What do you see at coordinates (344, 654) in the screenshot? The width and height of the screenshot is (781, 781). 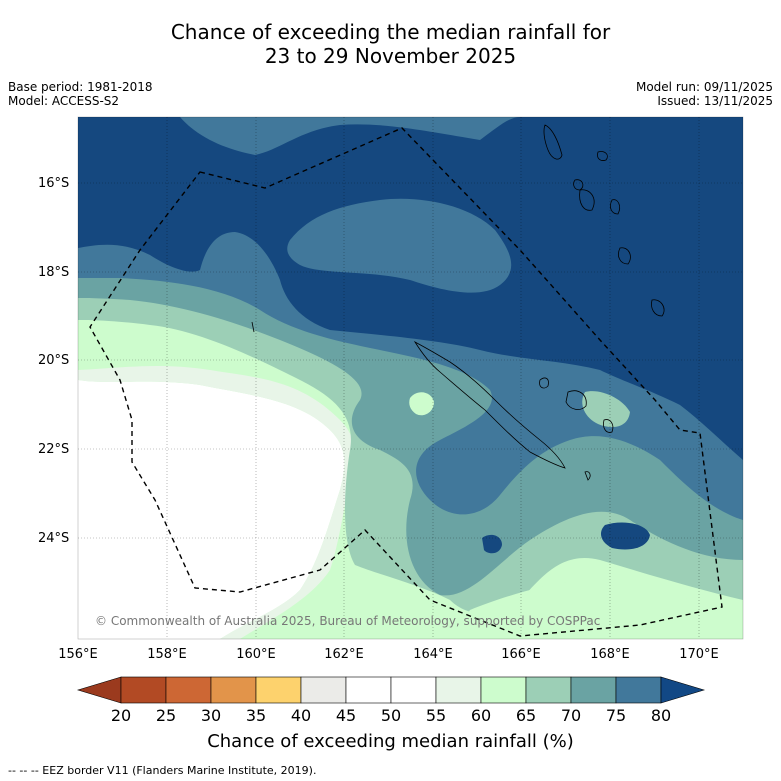 I see `lon-label-162e: 162°E` at bounding box center [344, 654].